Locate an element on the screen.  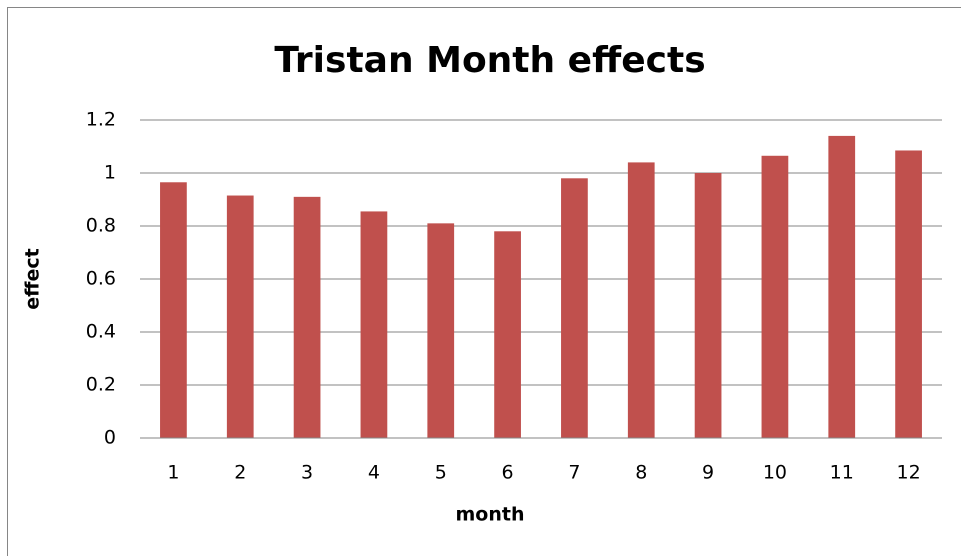
y-tick-label: 1 is located at coordinates (110, 173).